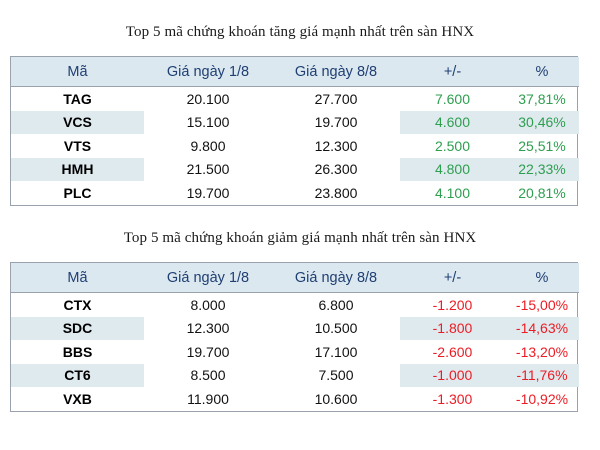  Describe the element at coordinates (336, 122) in the screenshot. I see `cell-price2: 19.700` at that location.